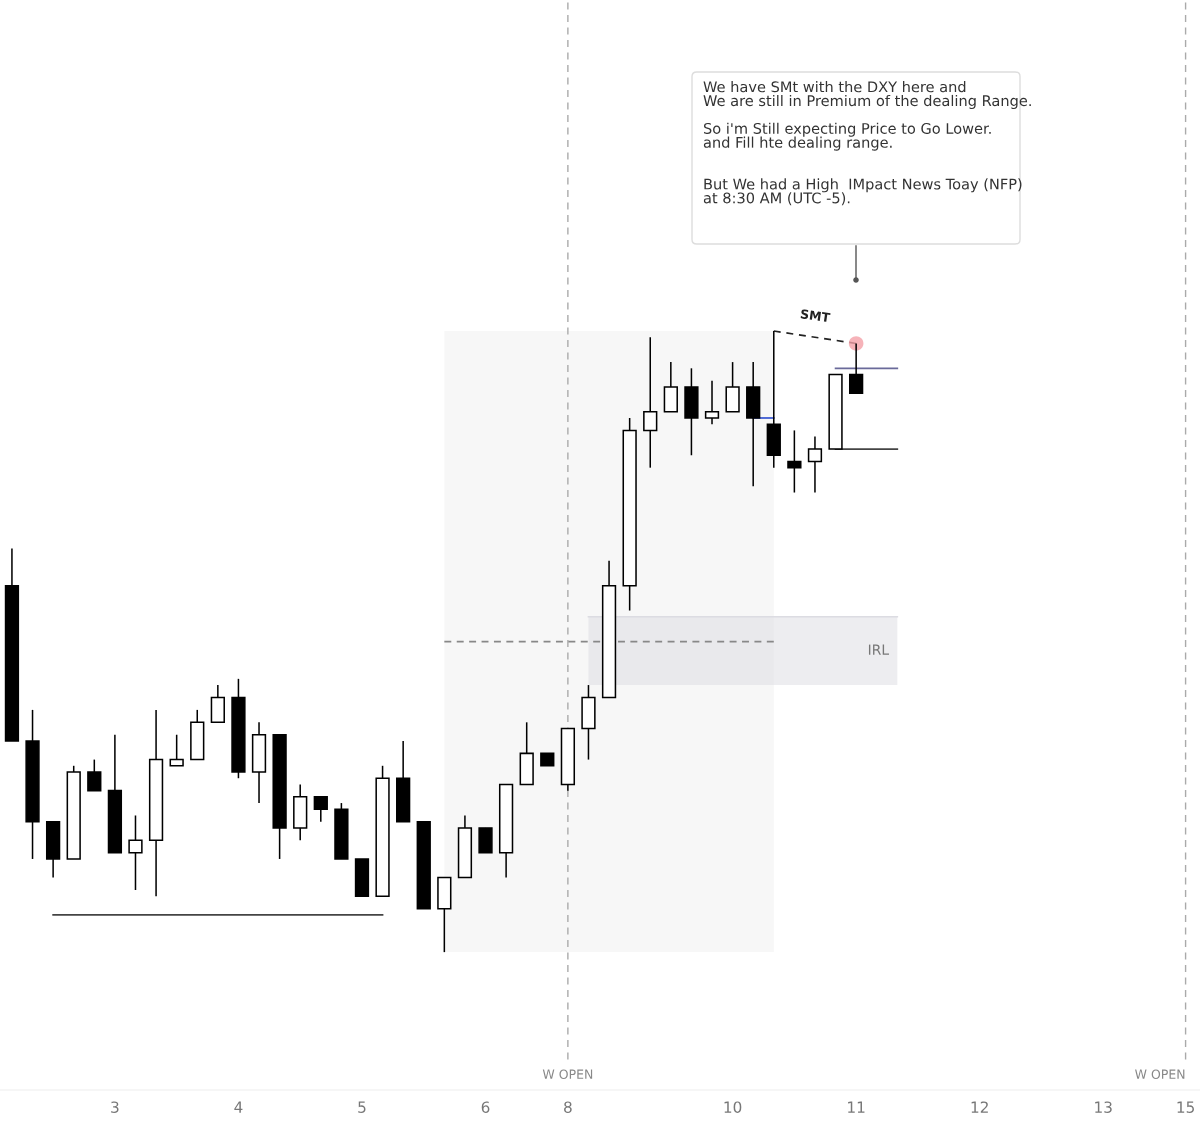 The image size is (1200, 1127). What do you see at coordinates (362, 1107) in the screenshot?
I see `x-tick-label: 5` at bounding box center [362, 1107].